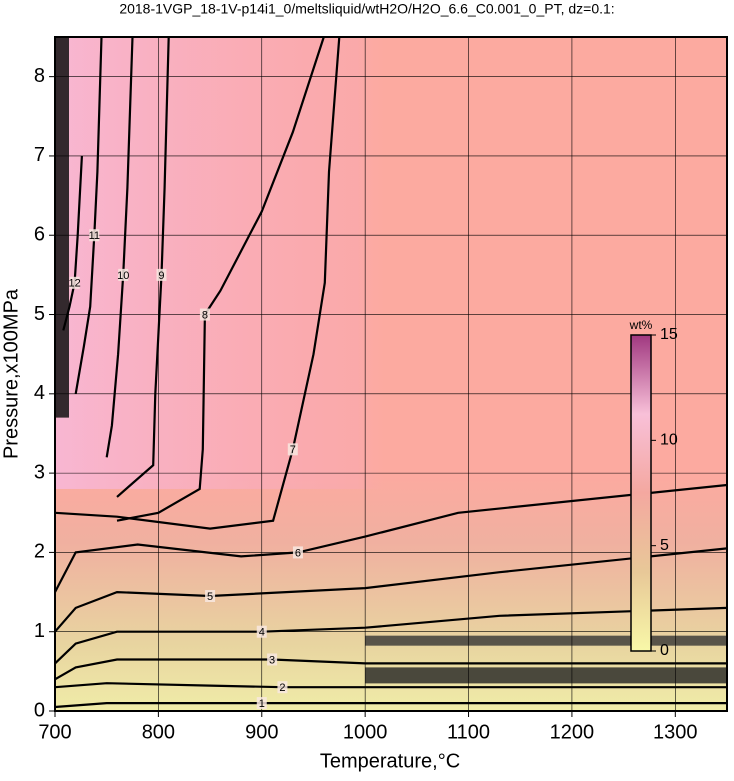 The height and width of the screenshot is (781, 734). Describe the element at coordinates (11, 373) in the screenshot. I see `y-axis-label: Pressure,x100MPa` at that location.